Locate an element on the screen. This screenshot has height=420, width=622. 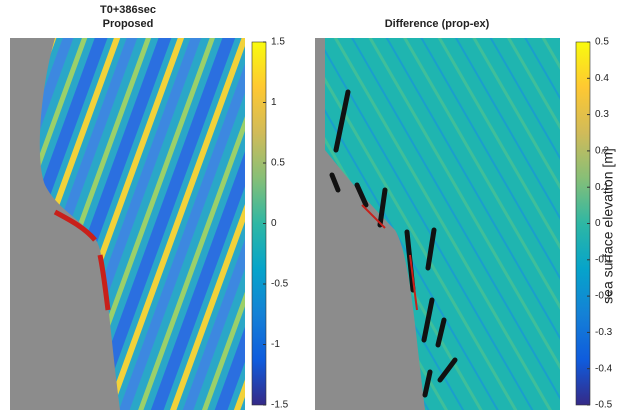
colorbar-tick-label: -0.3 is located at coordinates (604, 332).